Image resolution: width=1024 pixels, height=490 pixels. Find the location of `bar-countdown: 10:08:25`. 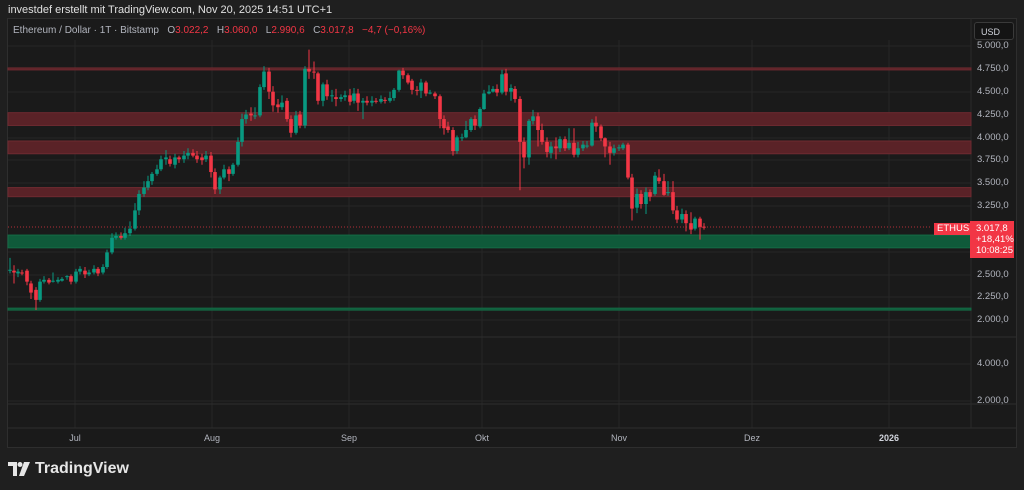

bar-countdown: 10:08:25 is located at coordinates (994, 250).